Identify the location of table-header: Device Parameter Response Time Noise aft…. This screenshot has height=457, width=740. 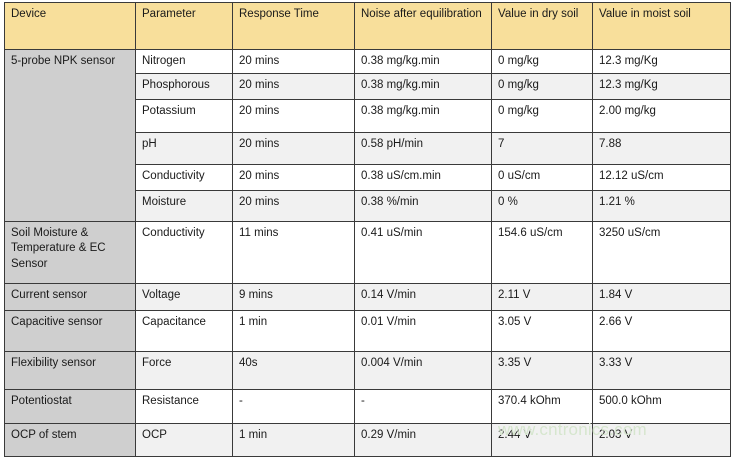
(367, 26).